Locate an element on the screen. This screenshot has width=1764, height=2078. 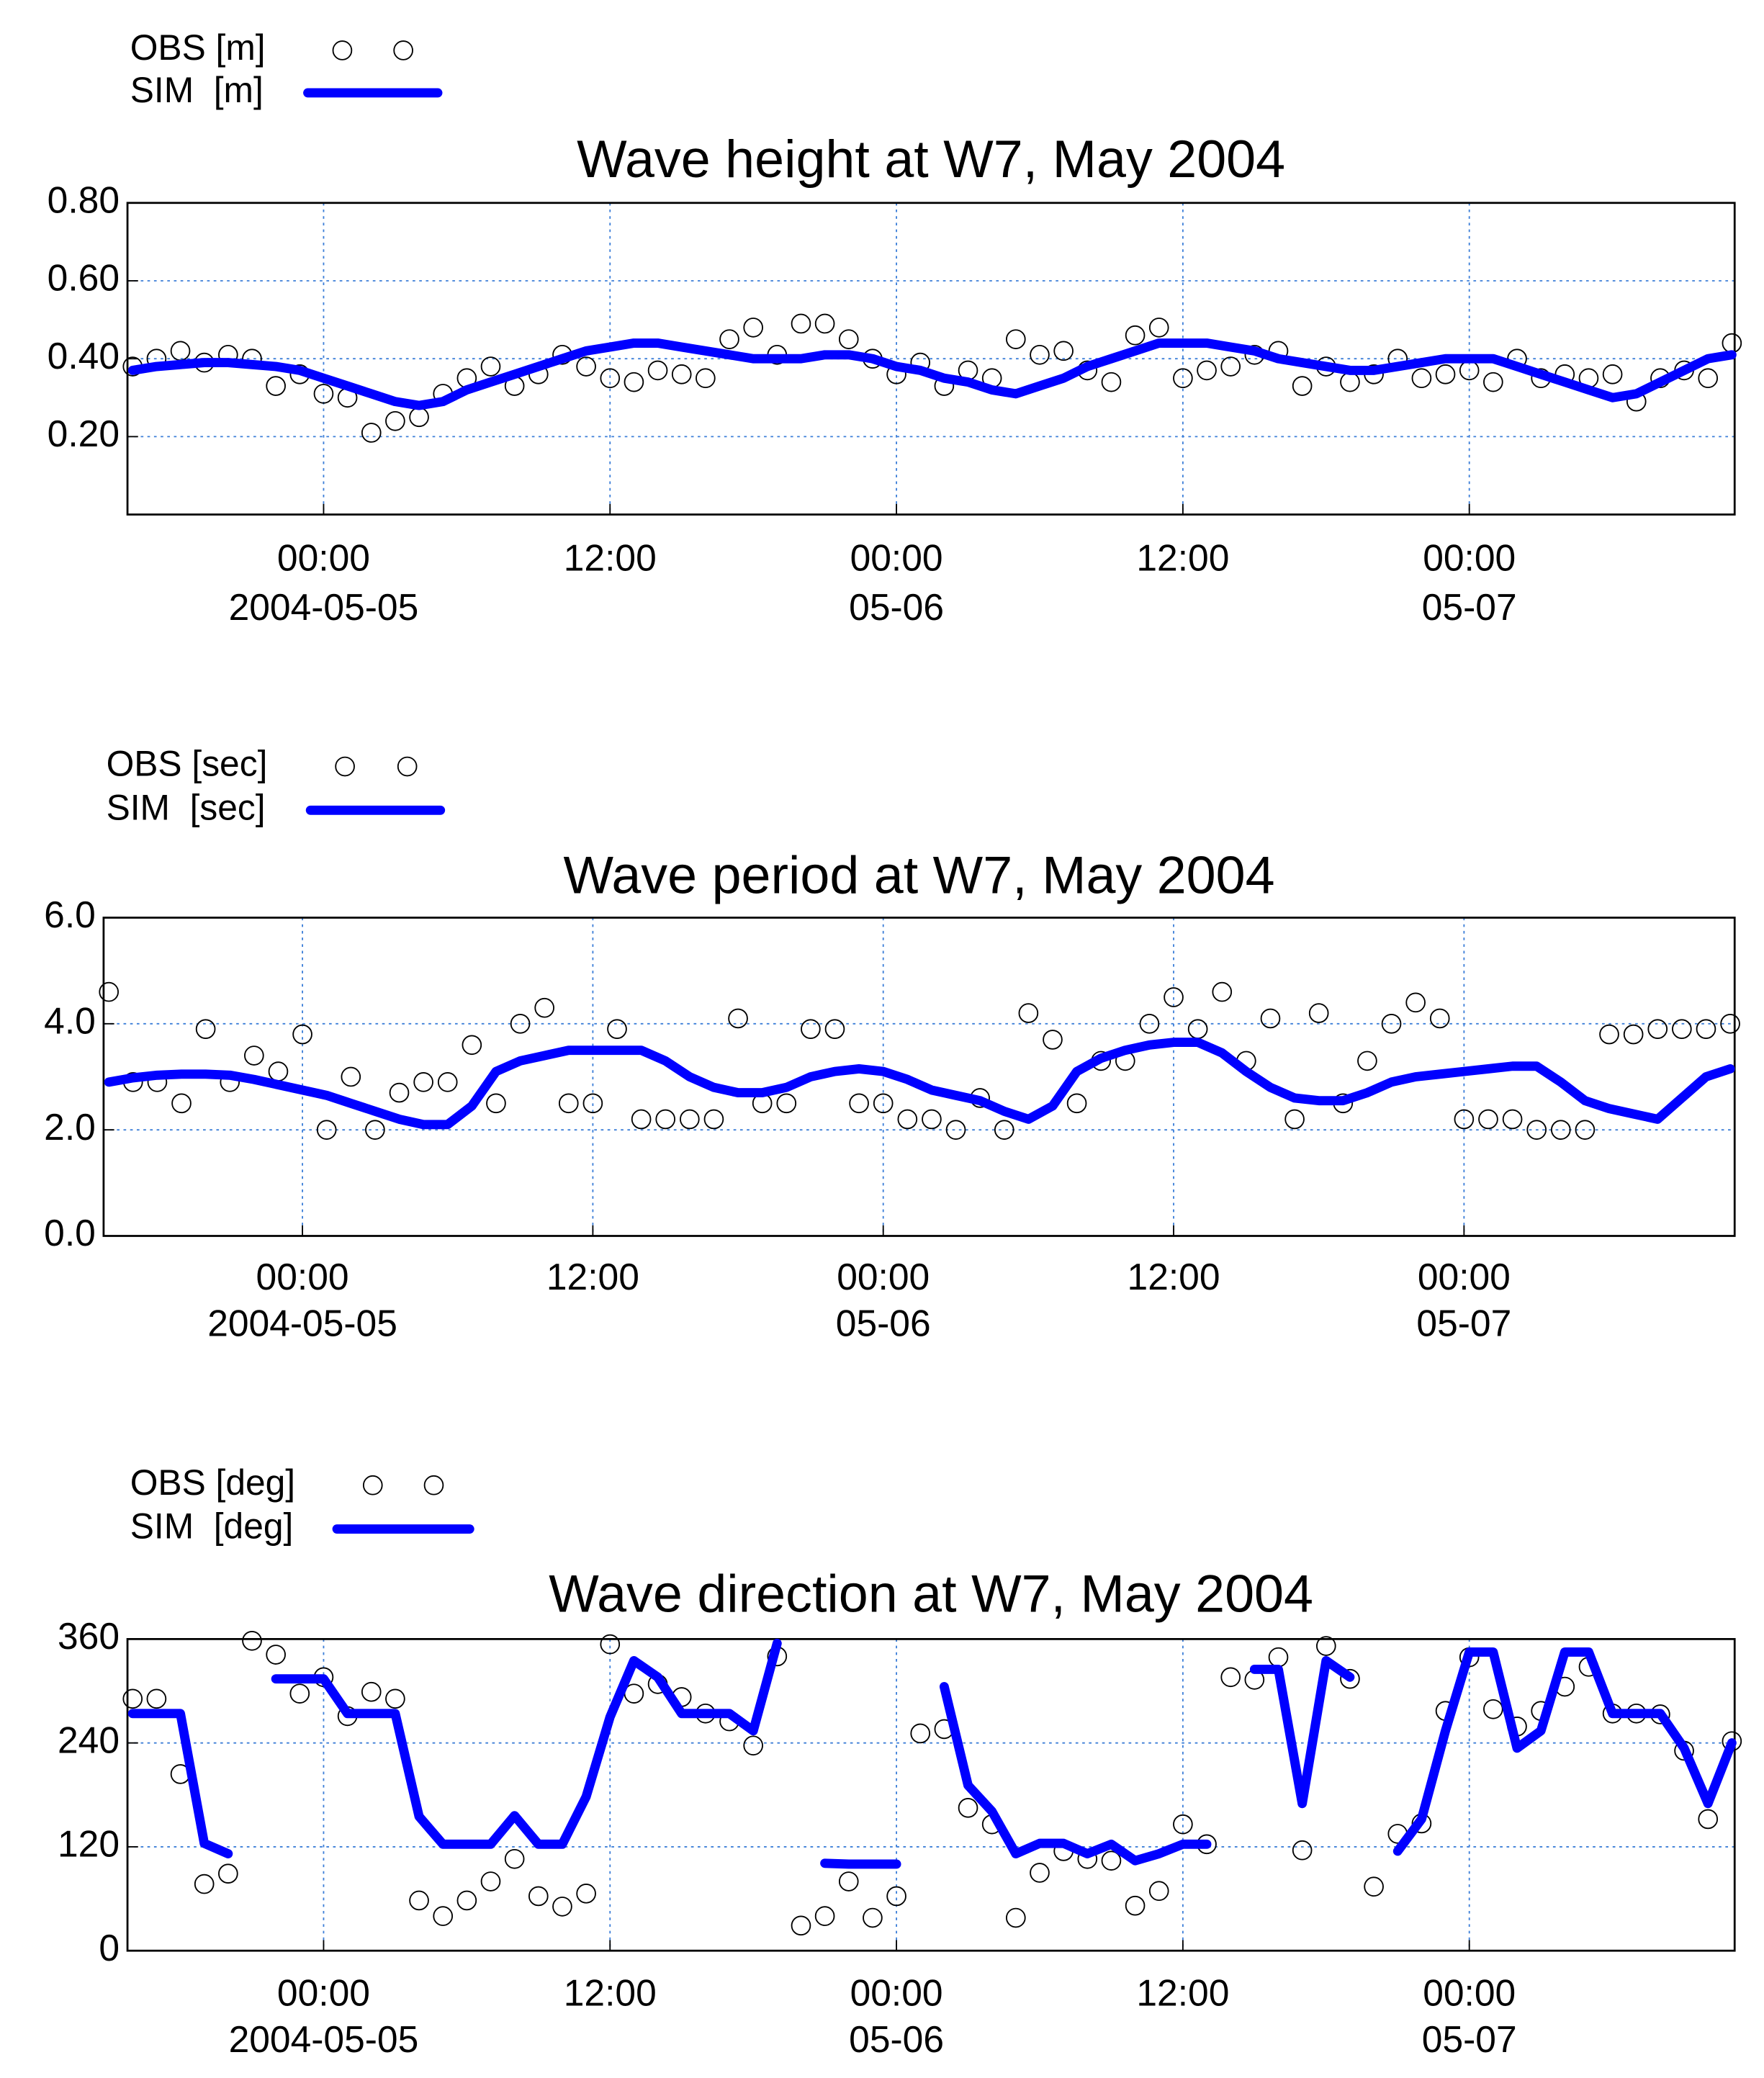
legend-label: SIM [sec] is located at coordinates (186, 807).